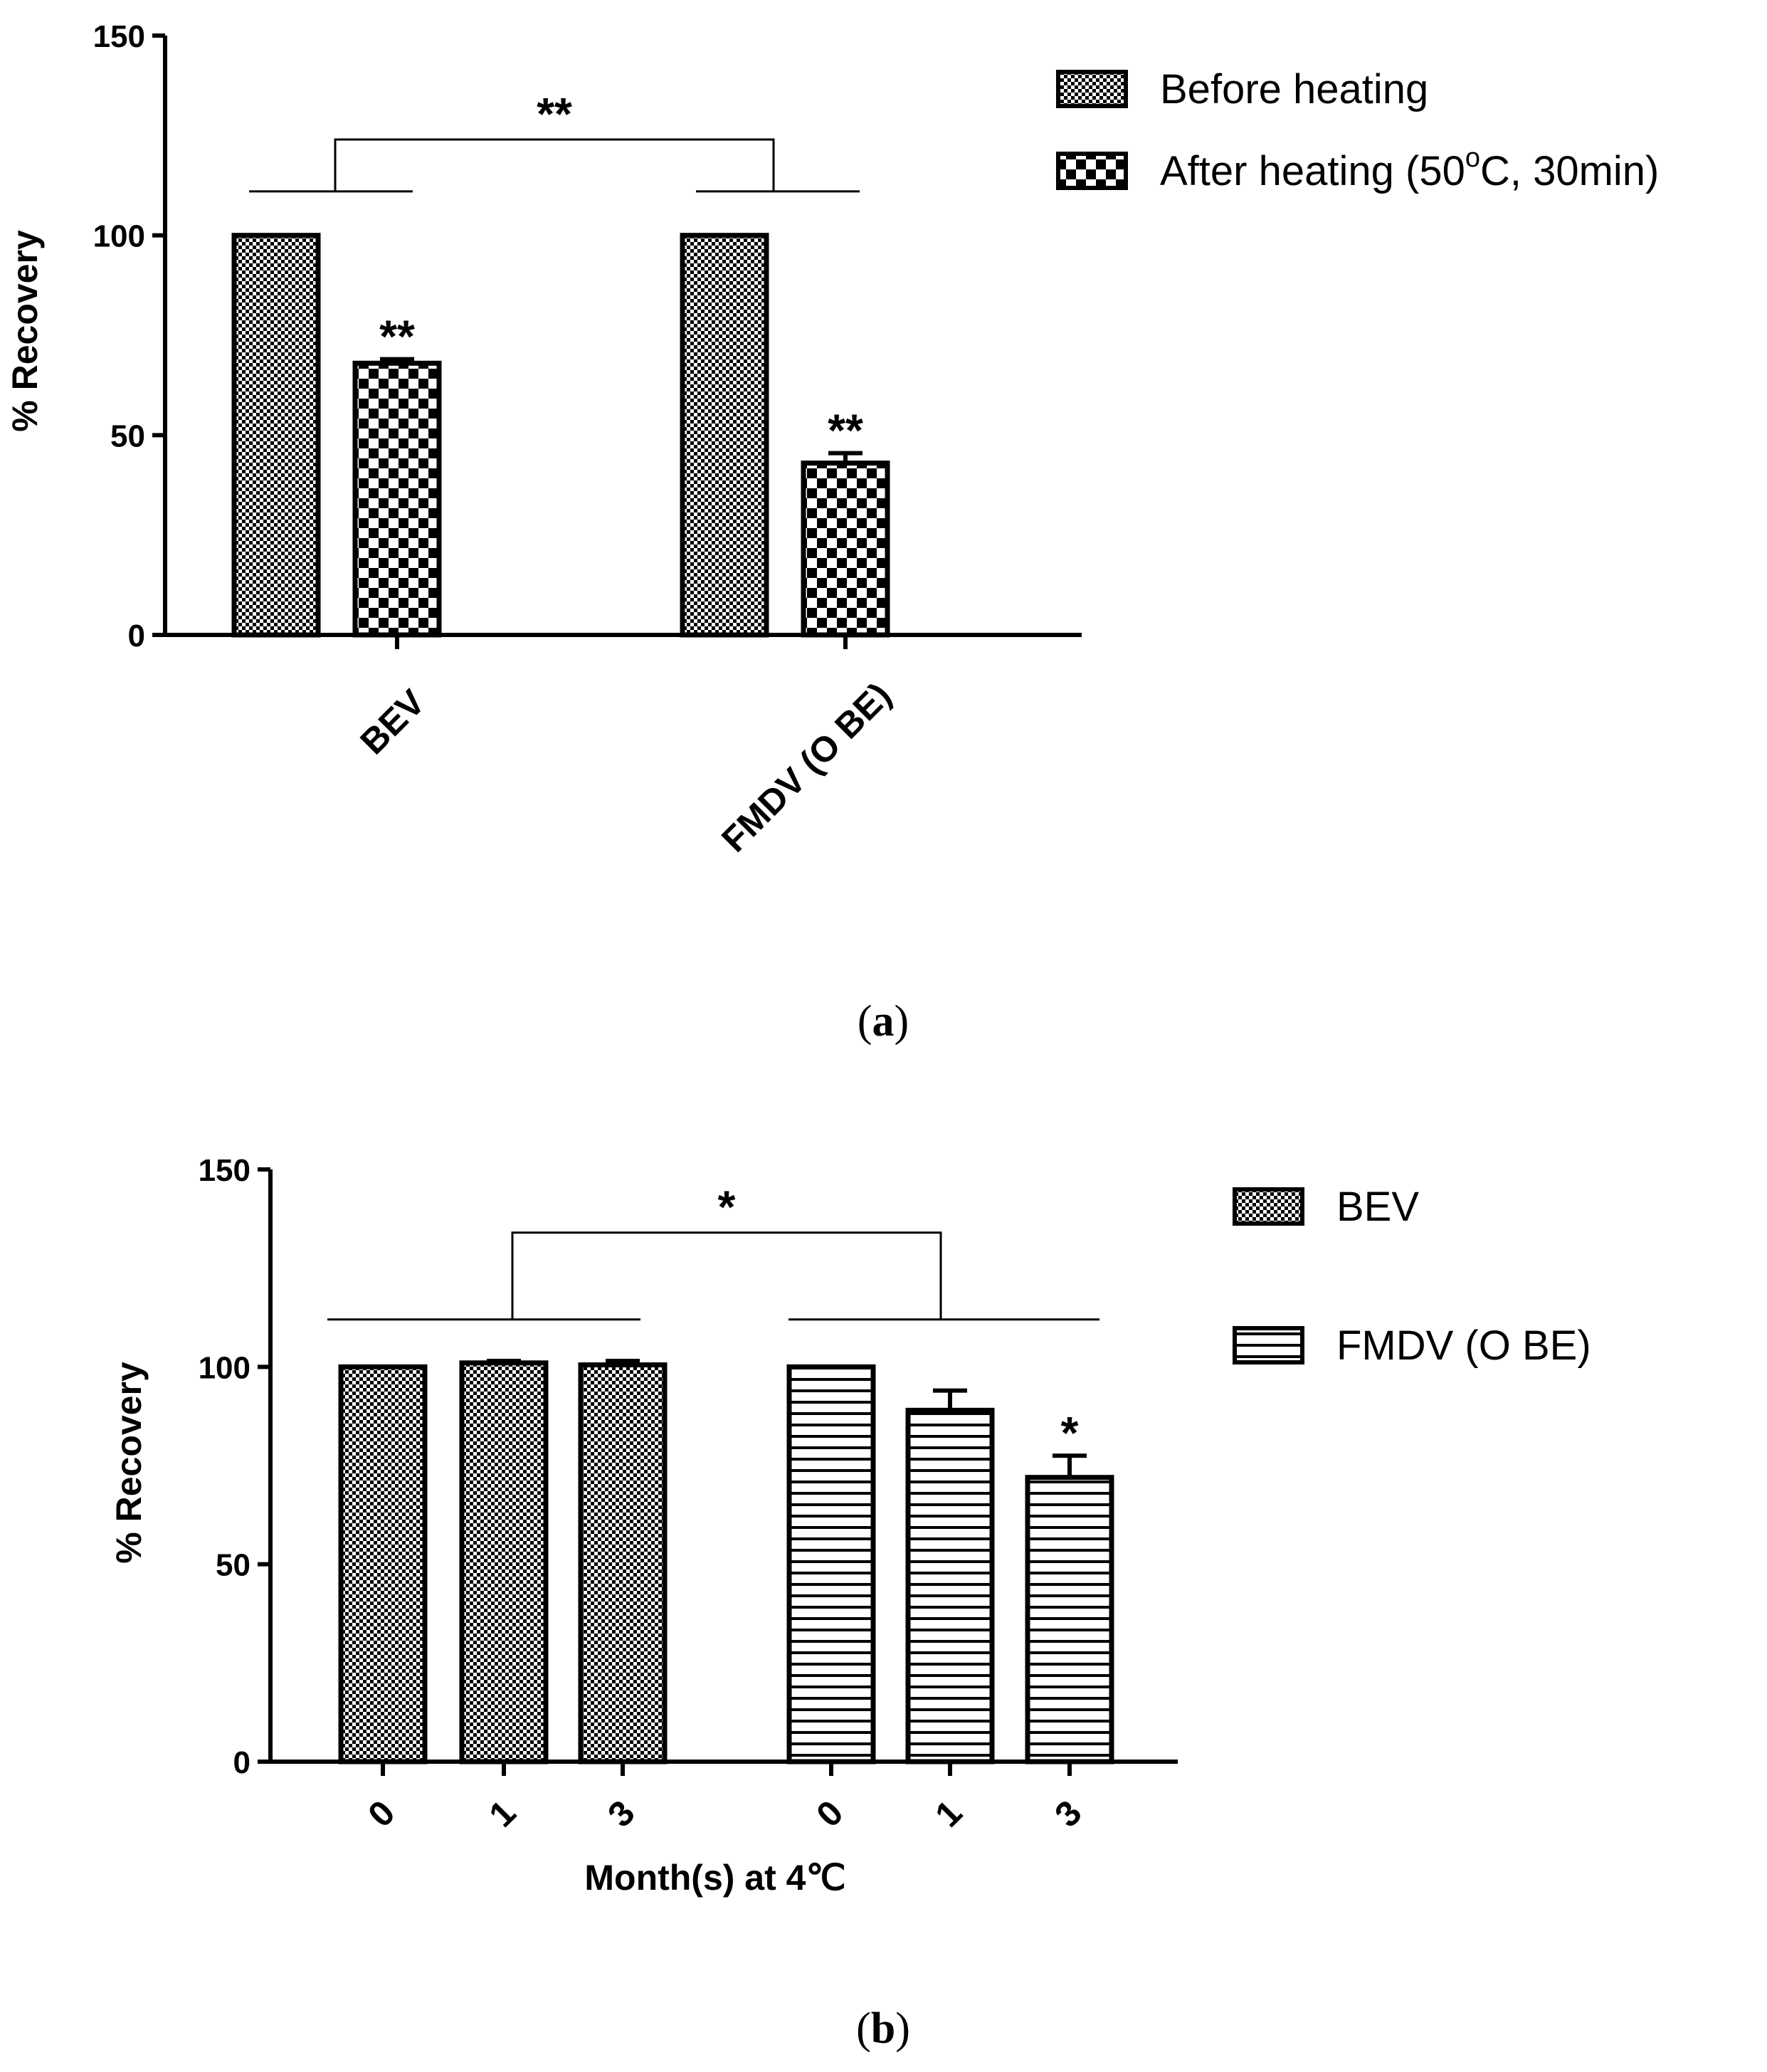  Describe the element at coordinates (883, 1021) in the screenshot. I see `panel-label-a: (a)` at that location.